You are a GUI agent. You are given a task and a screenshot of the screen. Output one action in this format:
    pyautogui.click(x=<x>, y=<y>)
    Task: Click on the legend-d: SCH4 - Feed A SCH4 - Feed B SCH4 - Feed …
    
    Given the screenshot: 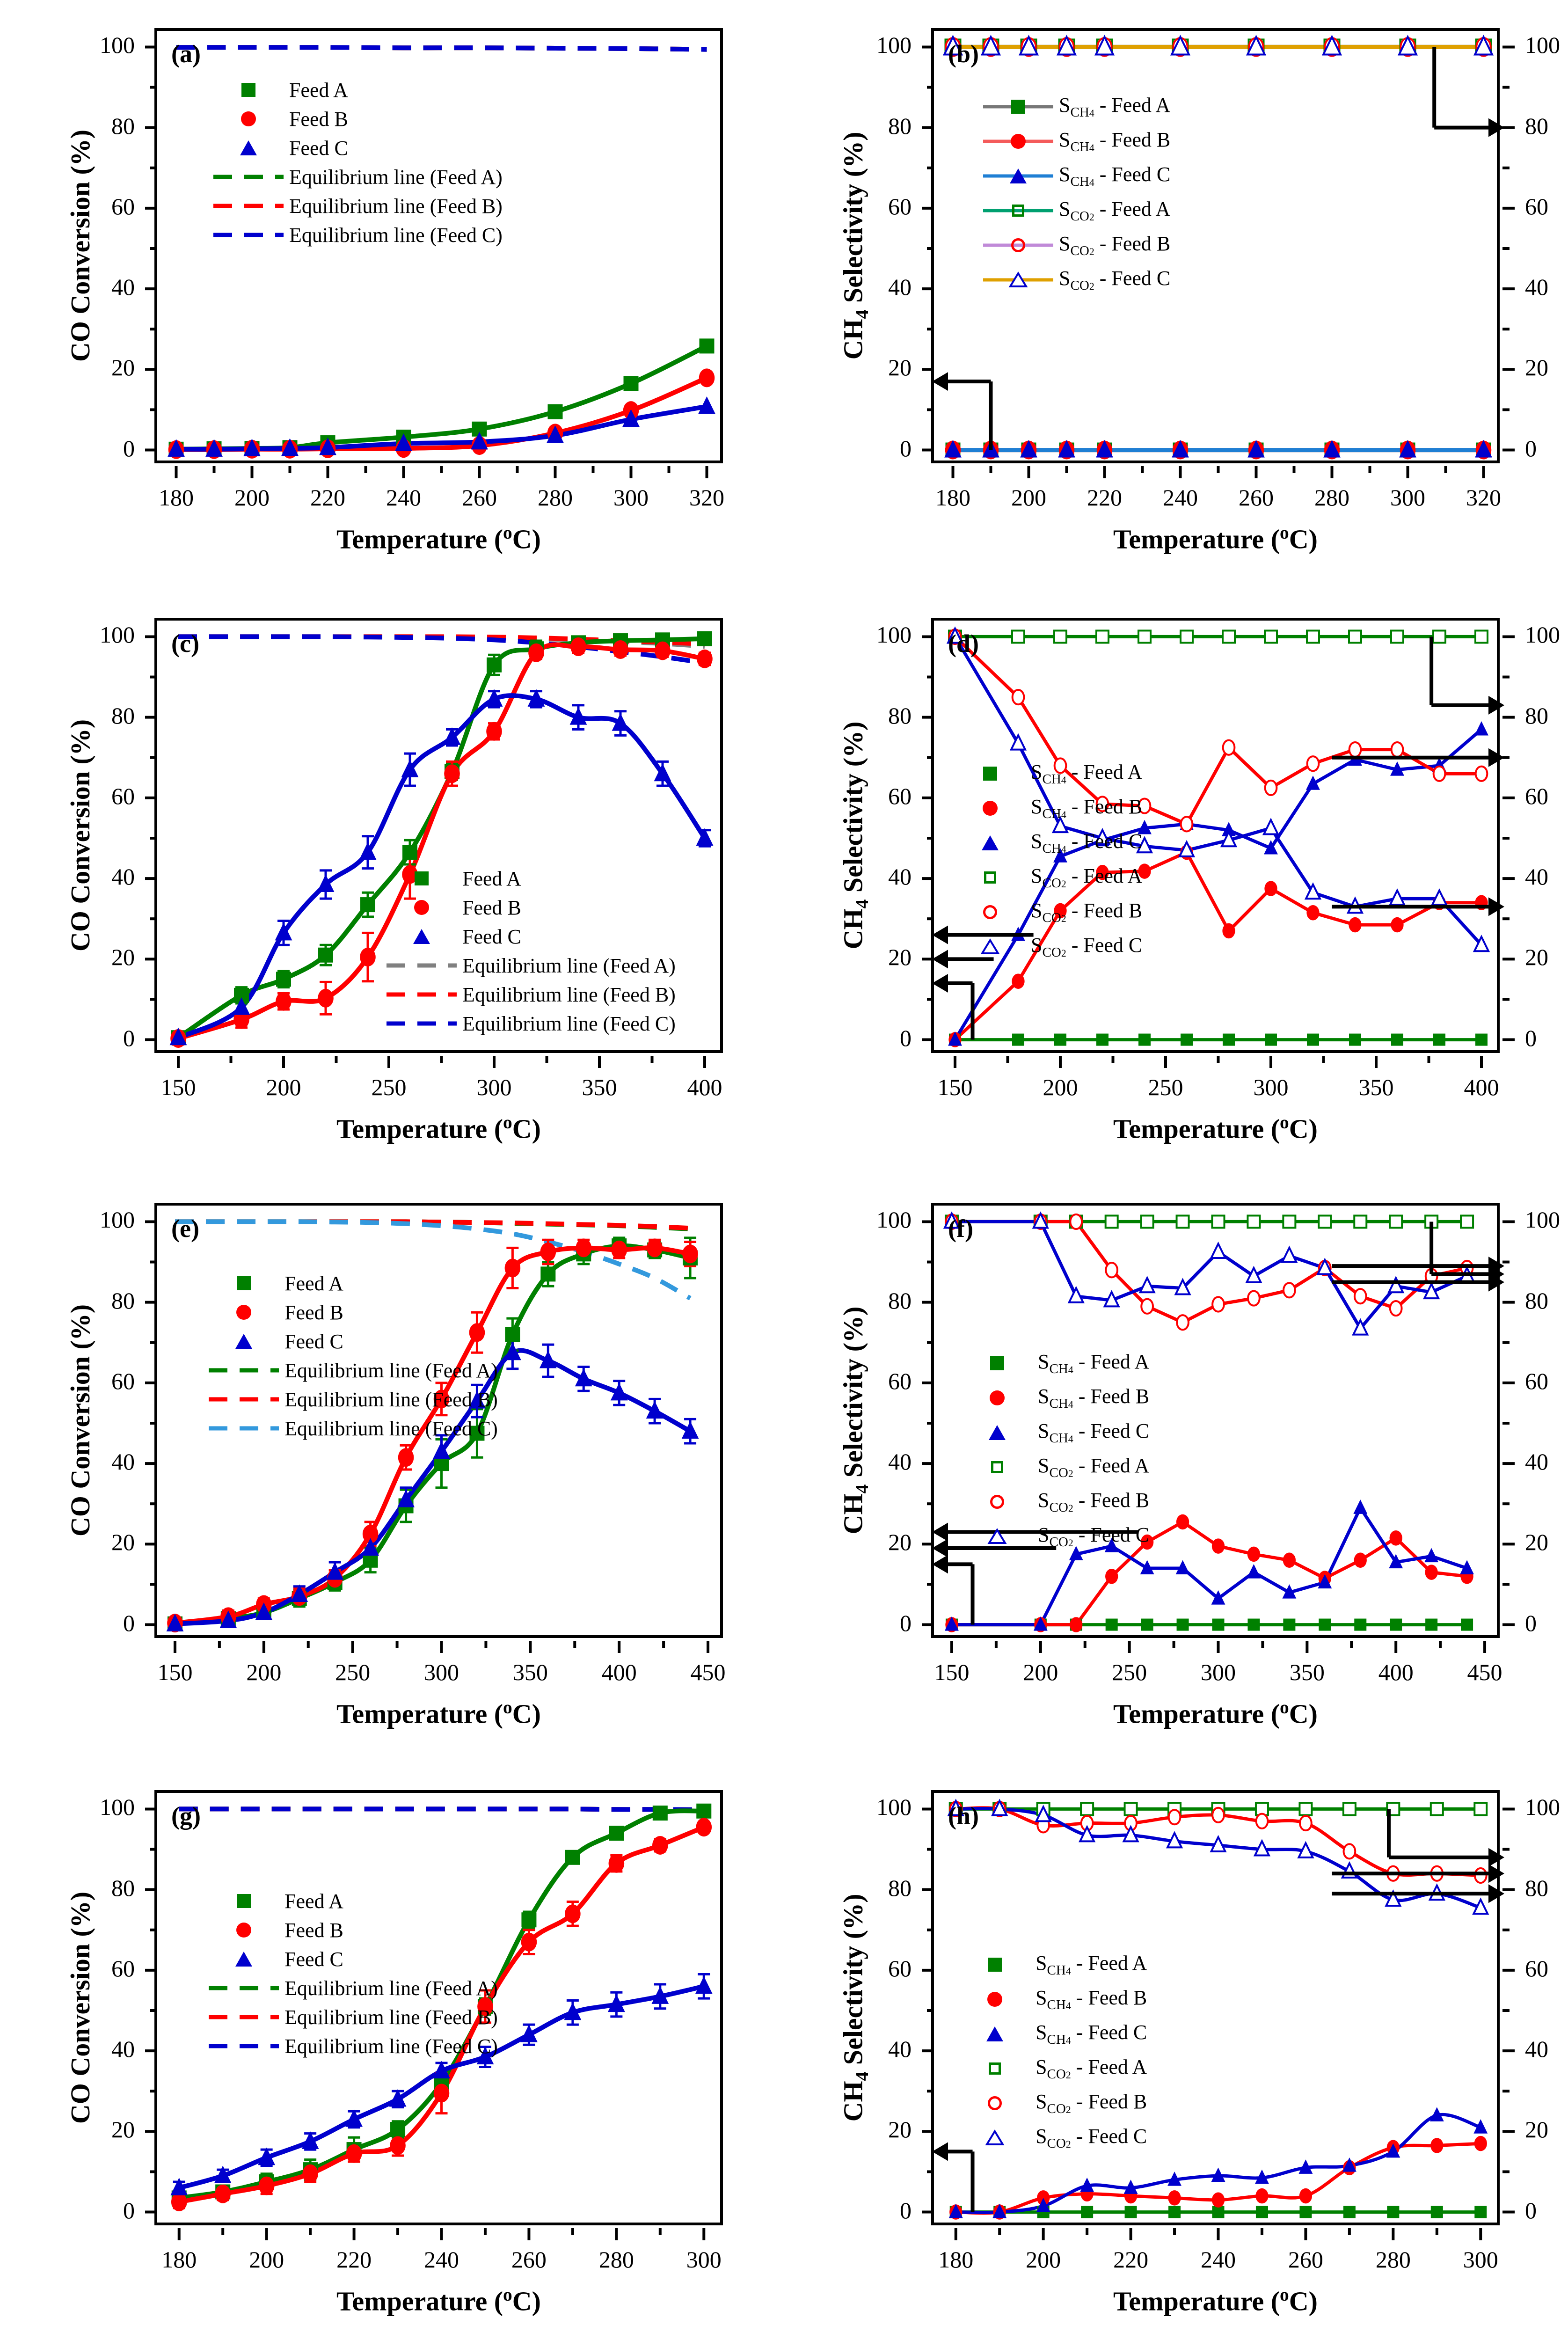 What is the action you would take?
    pyautogui.click(x=1048, y=860)
    